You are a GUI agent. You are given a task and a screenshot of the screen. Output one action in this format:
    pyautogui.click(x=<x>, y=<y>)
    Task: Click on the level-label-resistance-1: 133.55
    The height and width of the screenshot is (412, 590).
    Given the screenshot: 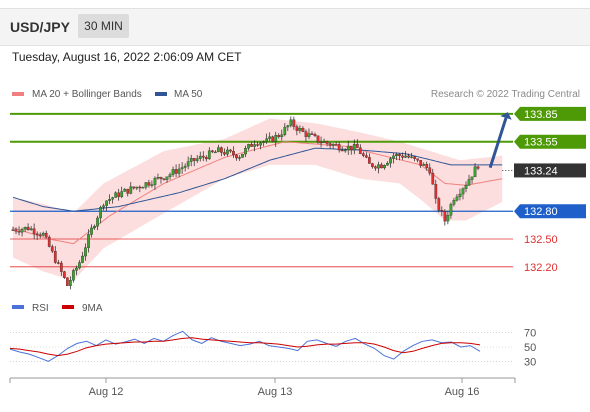 What is the action you would take?
    pyautogui.click(x=541, y=143)
    